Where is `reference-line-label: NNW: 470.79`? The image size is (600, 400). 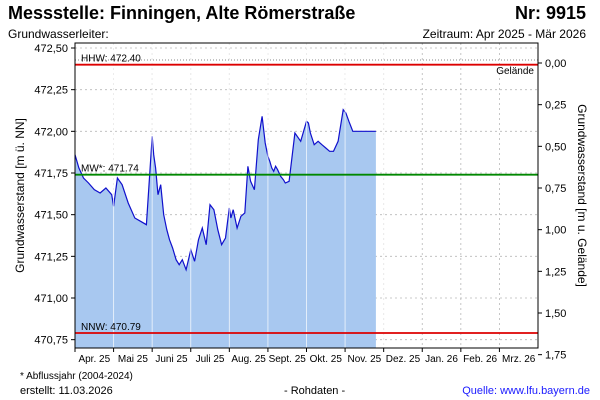 reference-line-label: NNW: 470.79 is located at coordinates (111, 327).